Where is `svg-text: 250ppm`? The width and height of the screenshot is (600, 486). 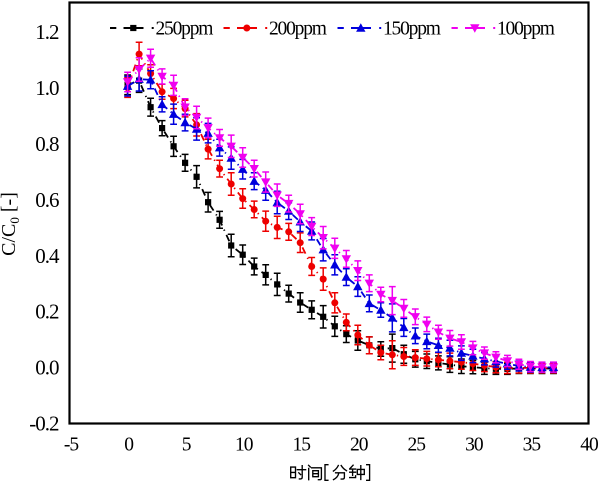 svg-text: 250ppm is located at coordinates (185, 29).